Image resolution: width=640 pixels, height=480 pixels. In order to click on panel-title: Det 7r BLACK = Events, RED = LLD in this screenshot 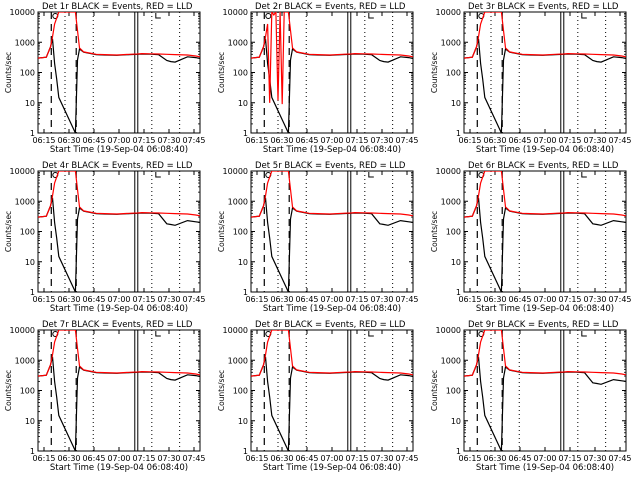, I will do `click(117, 325)`.